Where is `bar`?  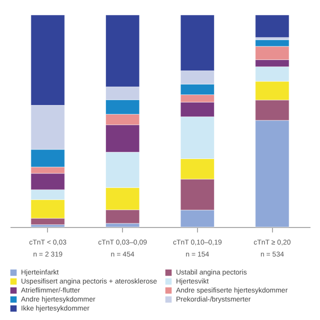
bar is located at coordinates (272, 26).